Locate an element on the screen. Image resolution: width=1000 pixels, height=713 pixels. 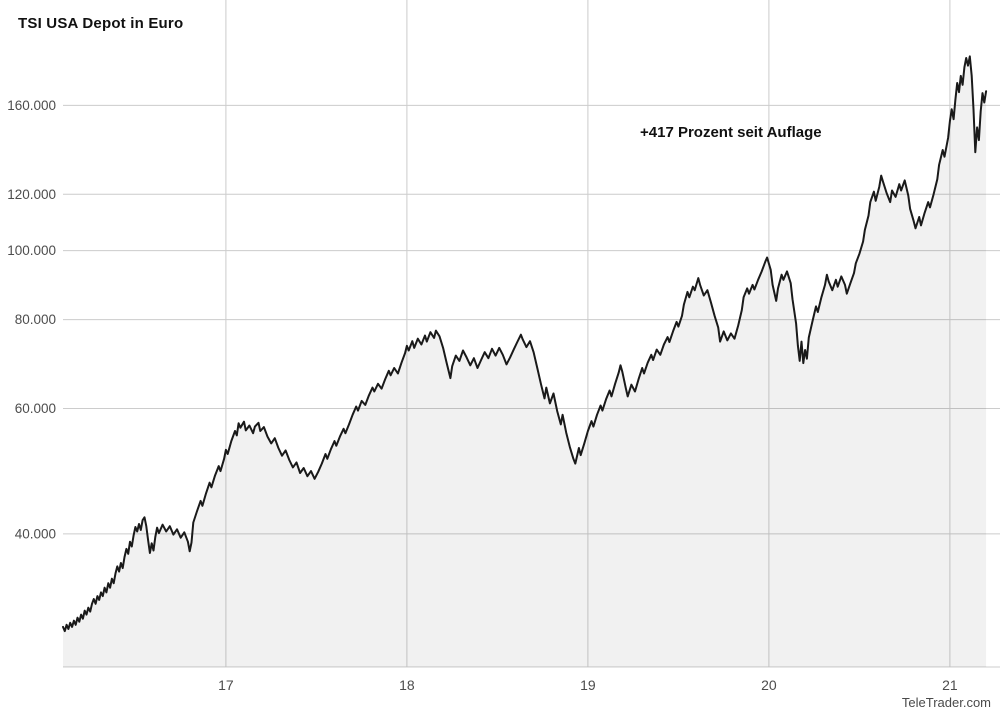
watermark-source: TeleTrader.com is located at coordinates (946, 702).